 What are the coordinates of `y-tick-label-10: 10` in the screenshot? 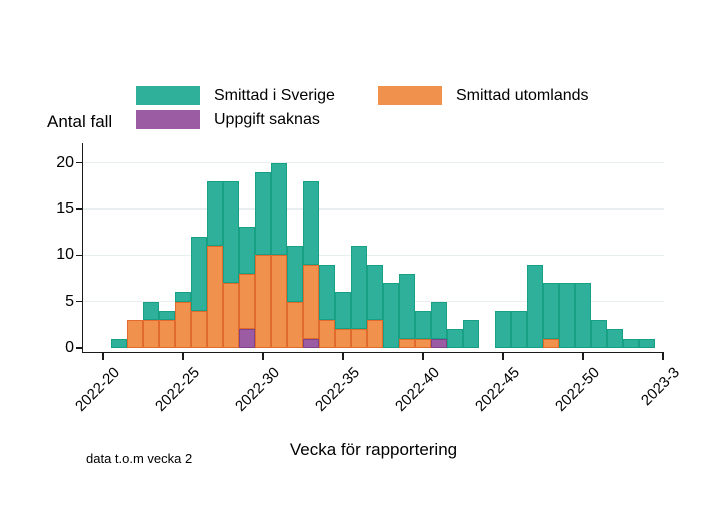 It's located at (65, 255).